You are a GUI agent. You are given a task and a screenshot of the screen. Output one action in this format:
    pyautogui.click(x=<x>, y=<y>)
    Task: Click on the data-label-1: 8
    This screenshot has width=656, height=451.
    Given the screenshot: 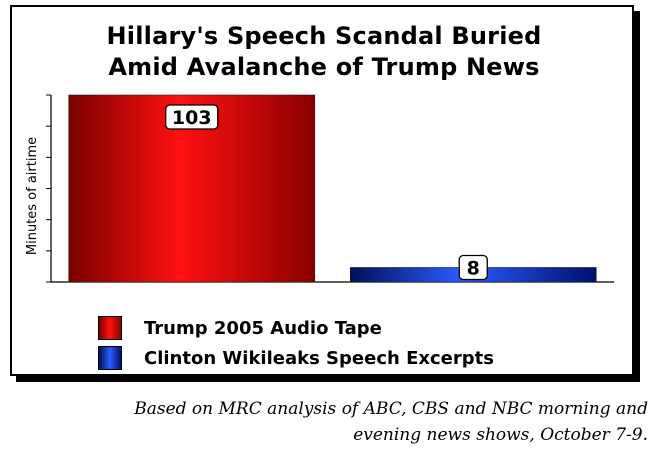 What is the action you would take?
    pyautogui.click(x=473, y=268)
    